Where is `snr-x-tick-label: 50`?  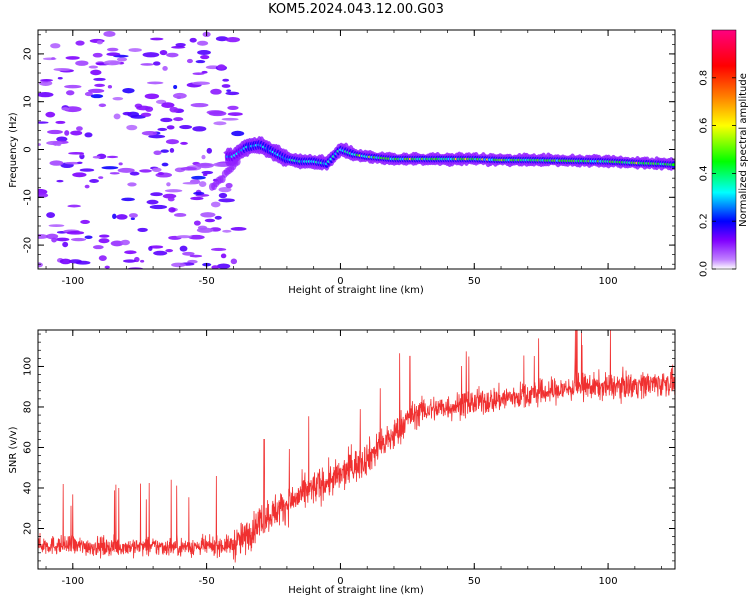 snr-x-tick-label: 50 is located at coordinates (474, 581).